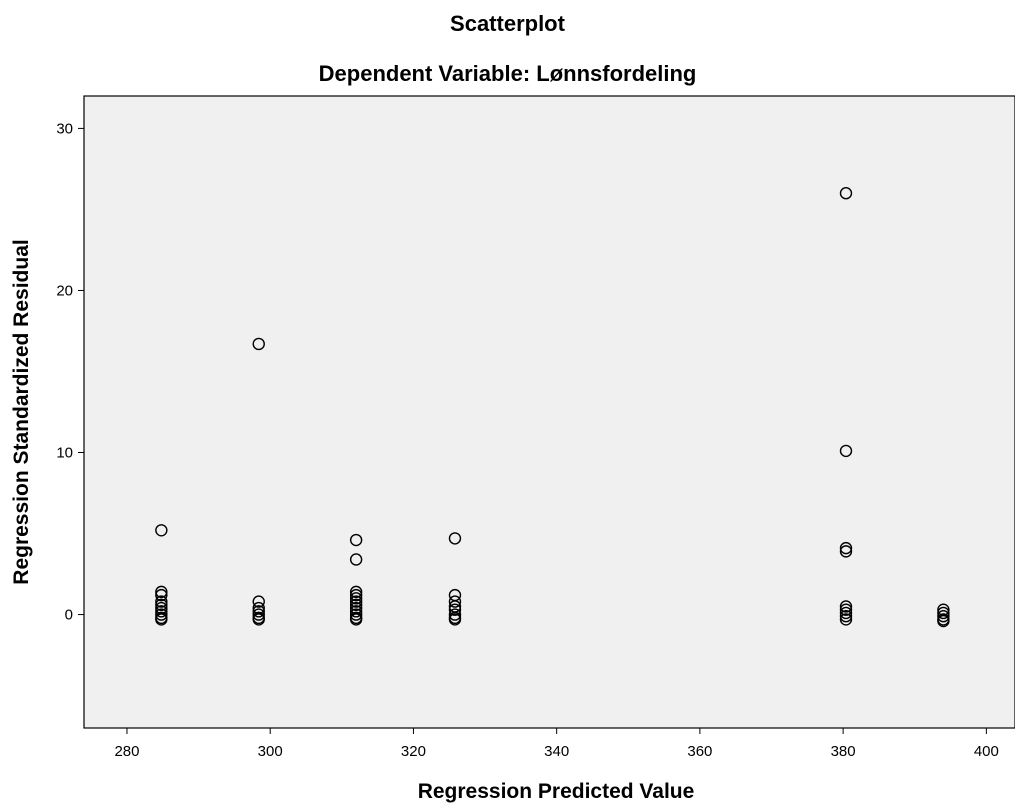 The height and width of the screenshot is (805, 1015). I want to click on x-axis: 280 300 320 340 360 380 400, so click(556, 744).